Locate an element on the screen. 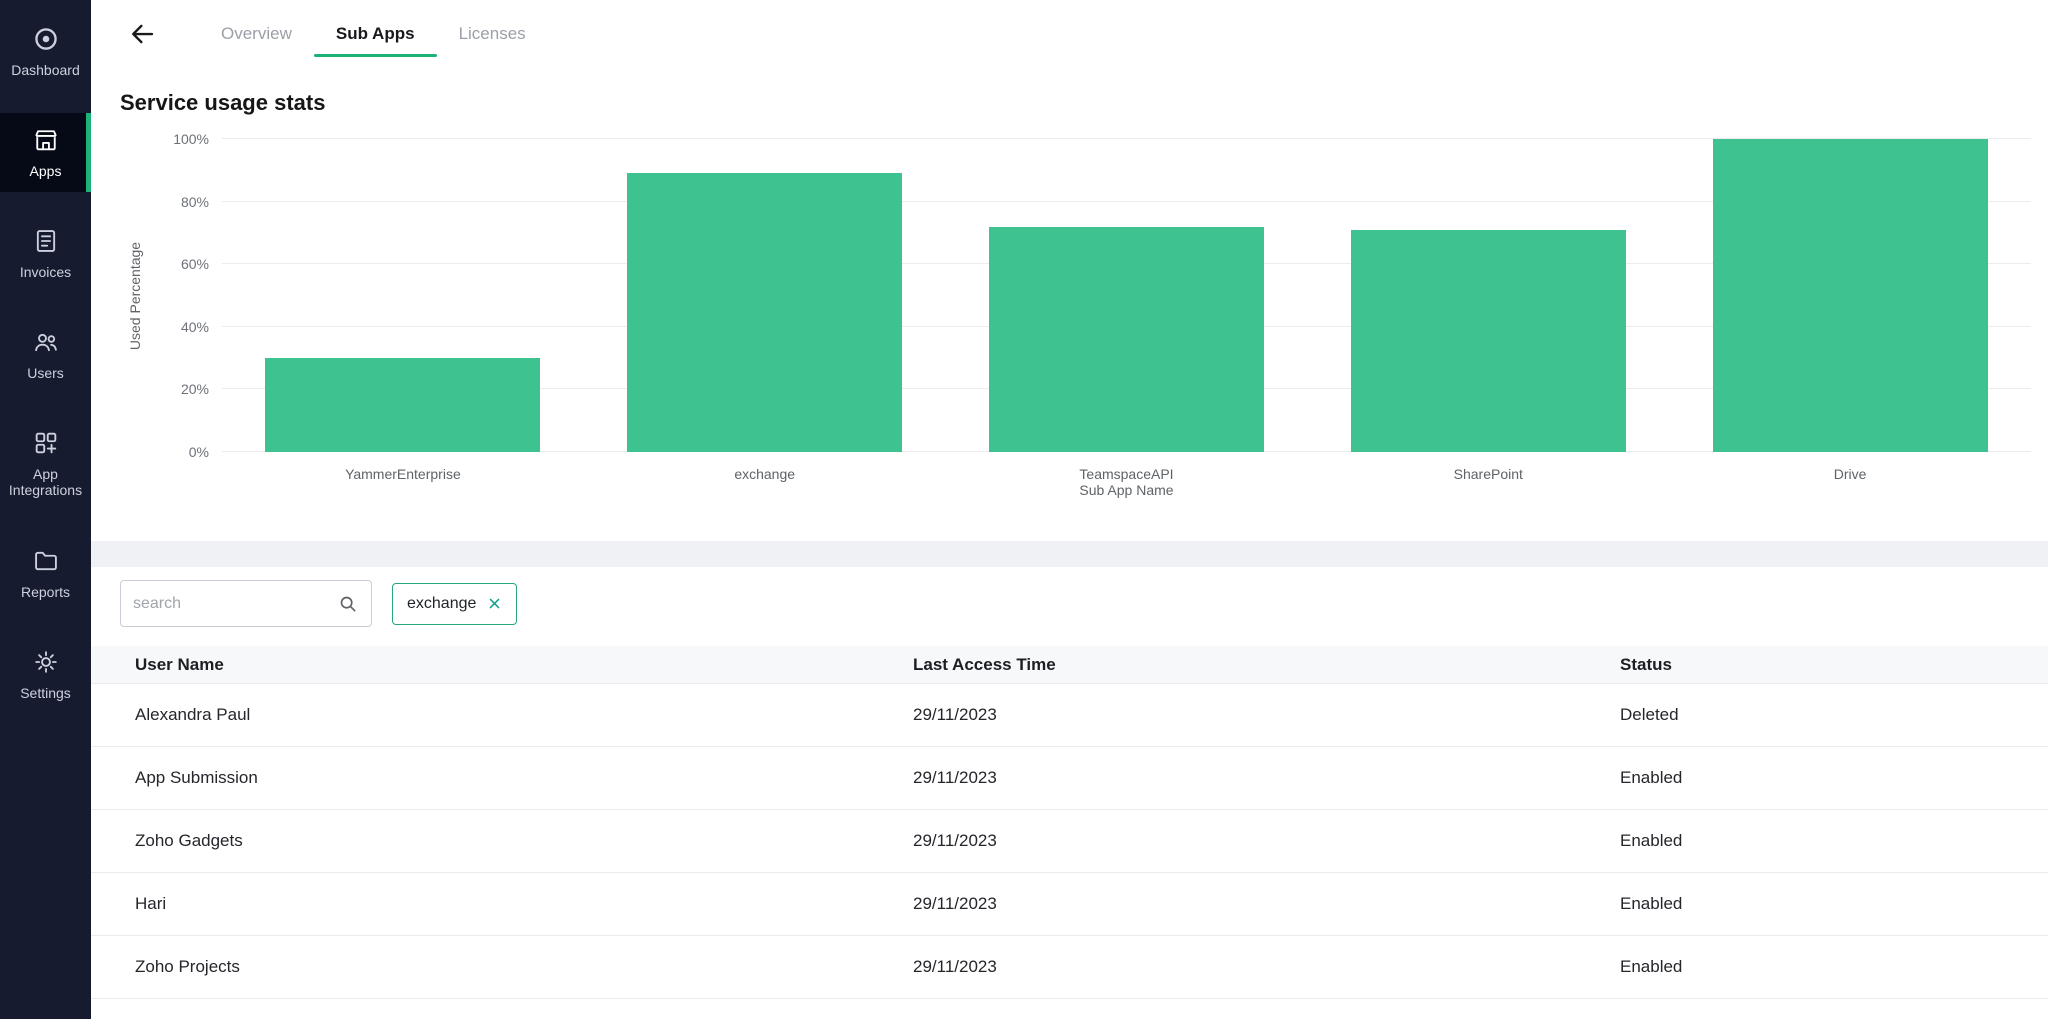  sidebar-item-invoices: Invoices is located at coordinates (45, 253).